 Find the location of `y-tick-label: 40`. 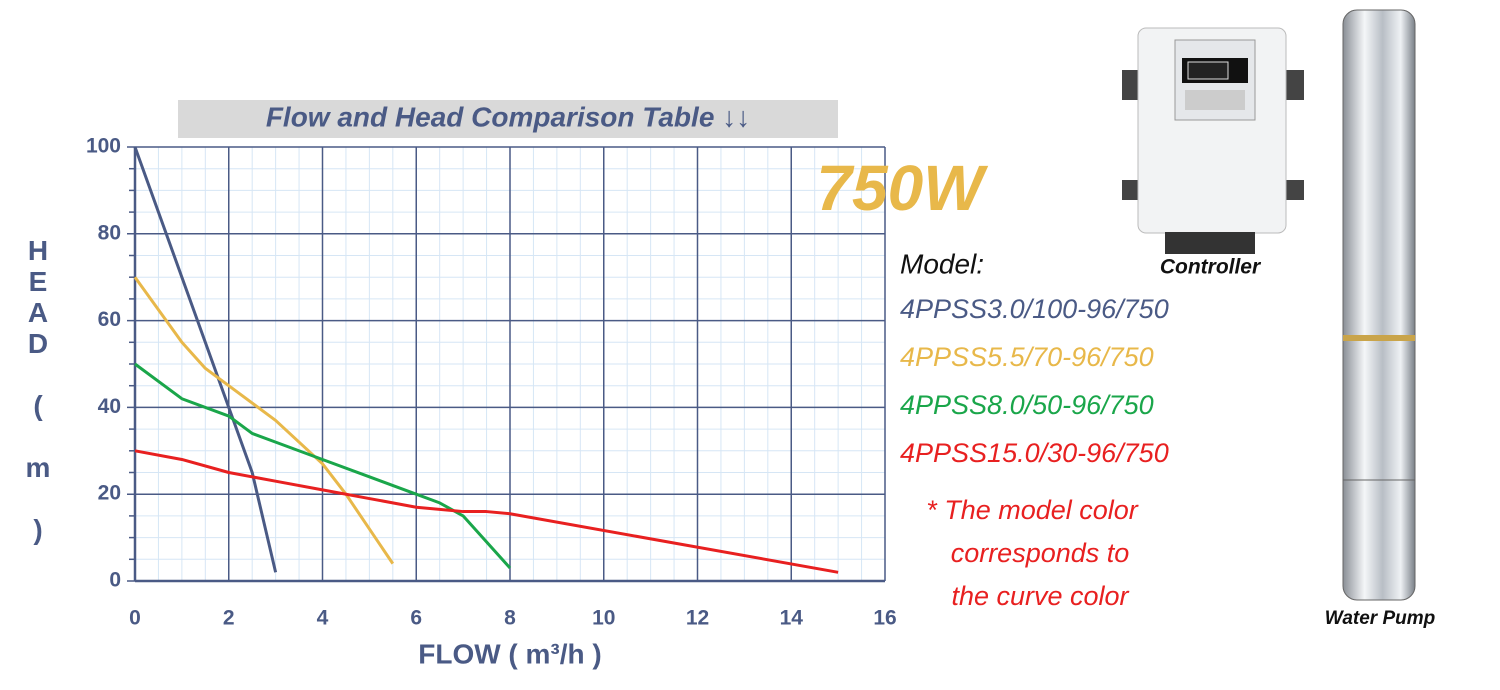

y-tick-label: 40 is located at coordinates (109, 406).